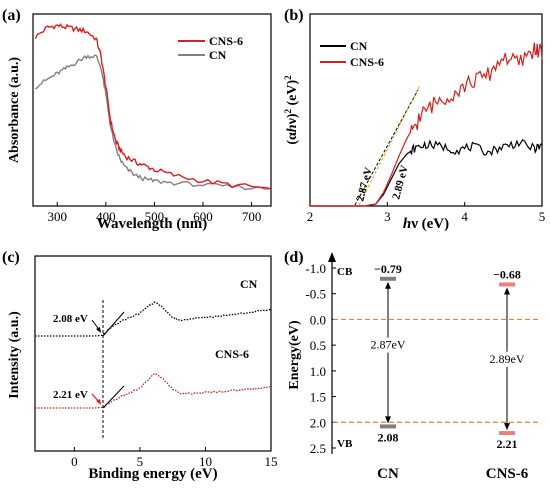  Describe the element at coordinates (310, 216) in the screenshot. I see `x-tick-label: 2` at that location.